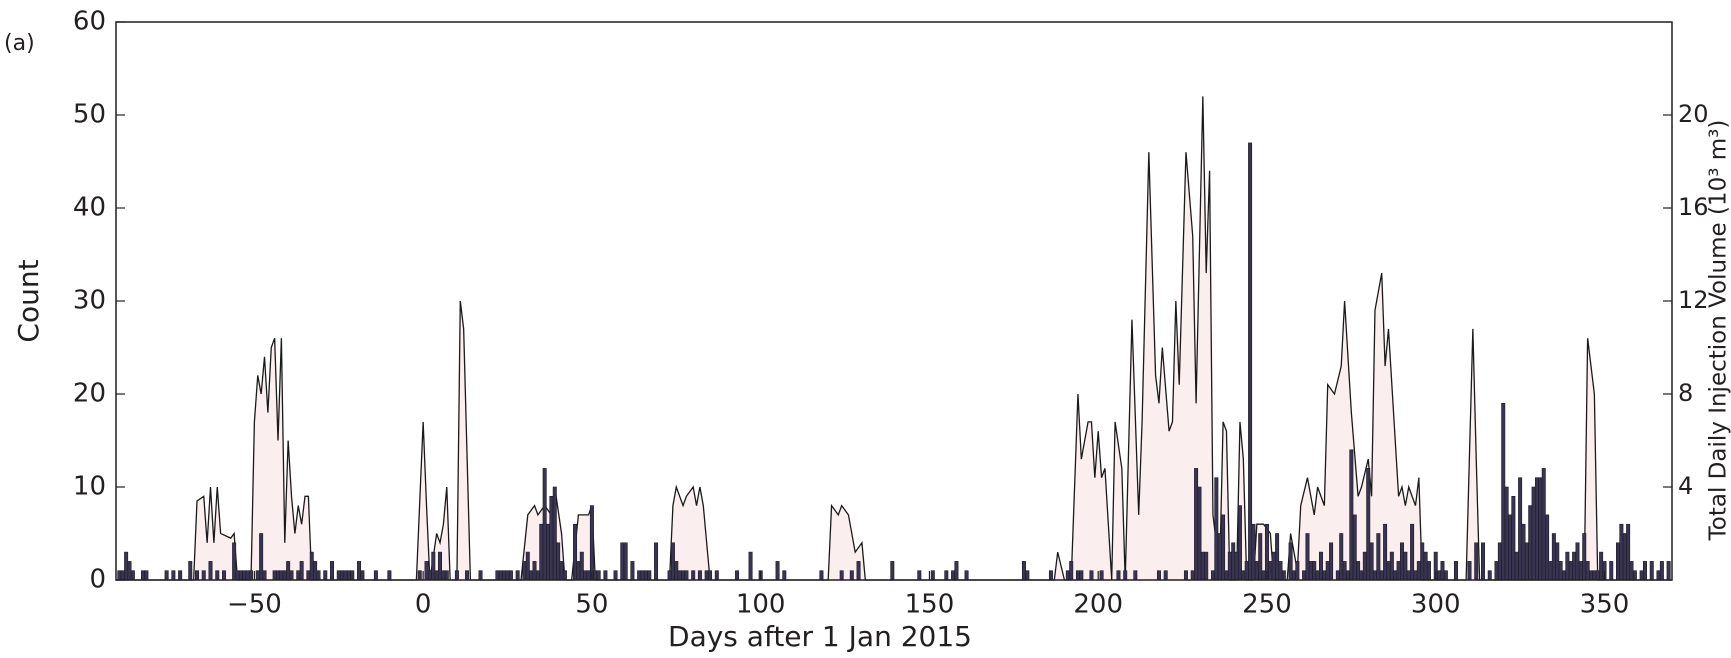 This screenshot has height=658, width=1731. I want to click on y-tick-label: 40, so click(89, 208).